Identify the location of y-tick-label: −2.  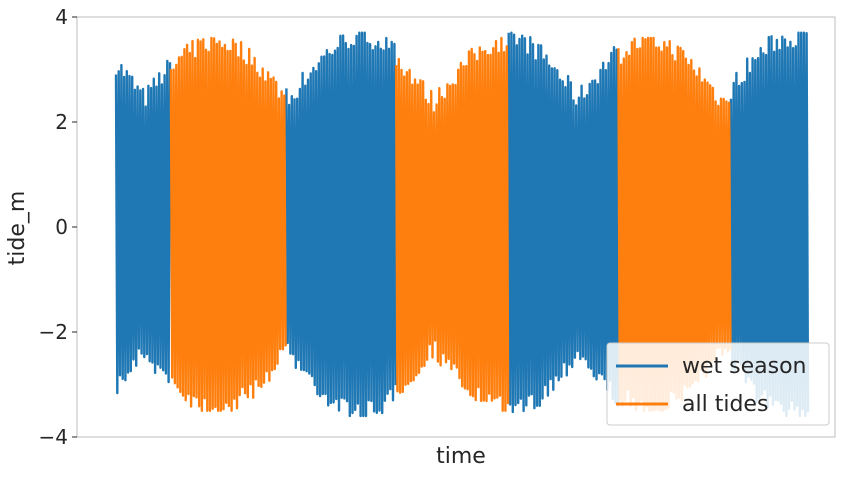
(53, 332).